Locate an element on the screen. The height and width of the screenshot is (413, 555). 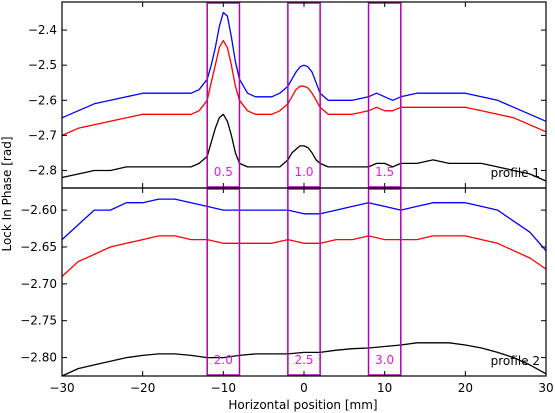
panel-2-label: profile 2 is located at coordinates (515, 361).